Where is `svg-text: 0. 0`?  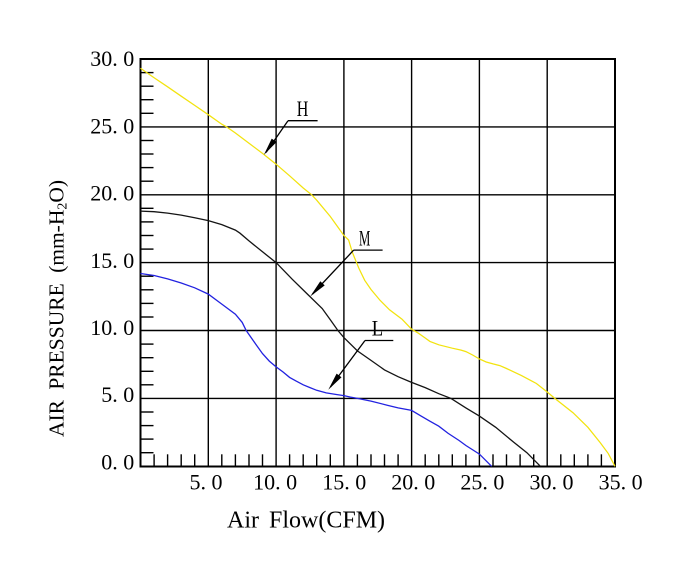
svg-text: 0. 0 is located at coordinates (117, 461).